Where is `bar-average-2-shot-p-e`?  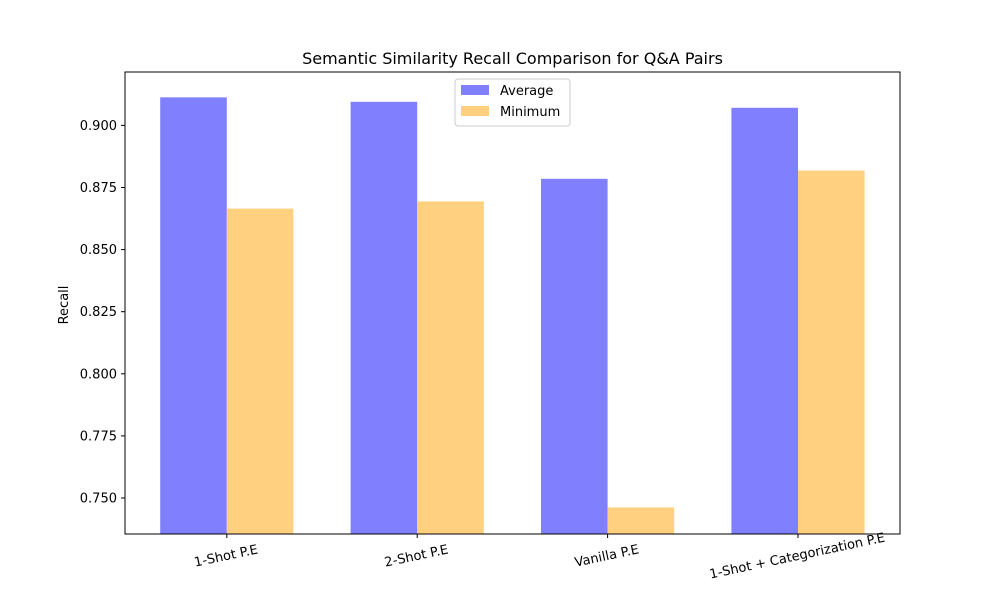 bar-average-2-shot-p-e is located at coordinates (384, 317).